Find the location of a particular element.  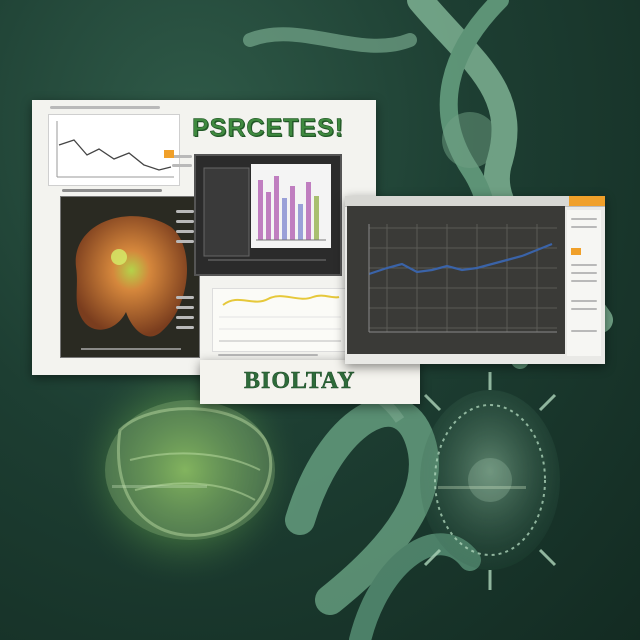

glow-text-right is located at coordinates (483, 488).